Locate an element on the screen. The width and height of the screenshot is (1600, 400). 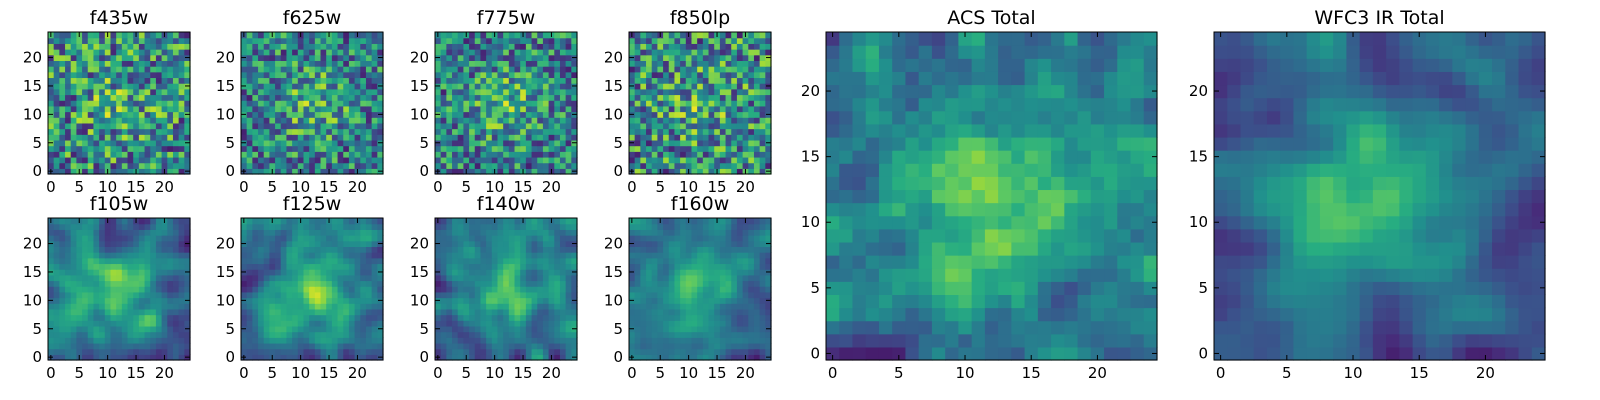
y-tick-label: 15 is located at coordinates (613, 86).